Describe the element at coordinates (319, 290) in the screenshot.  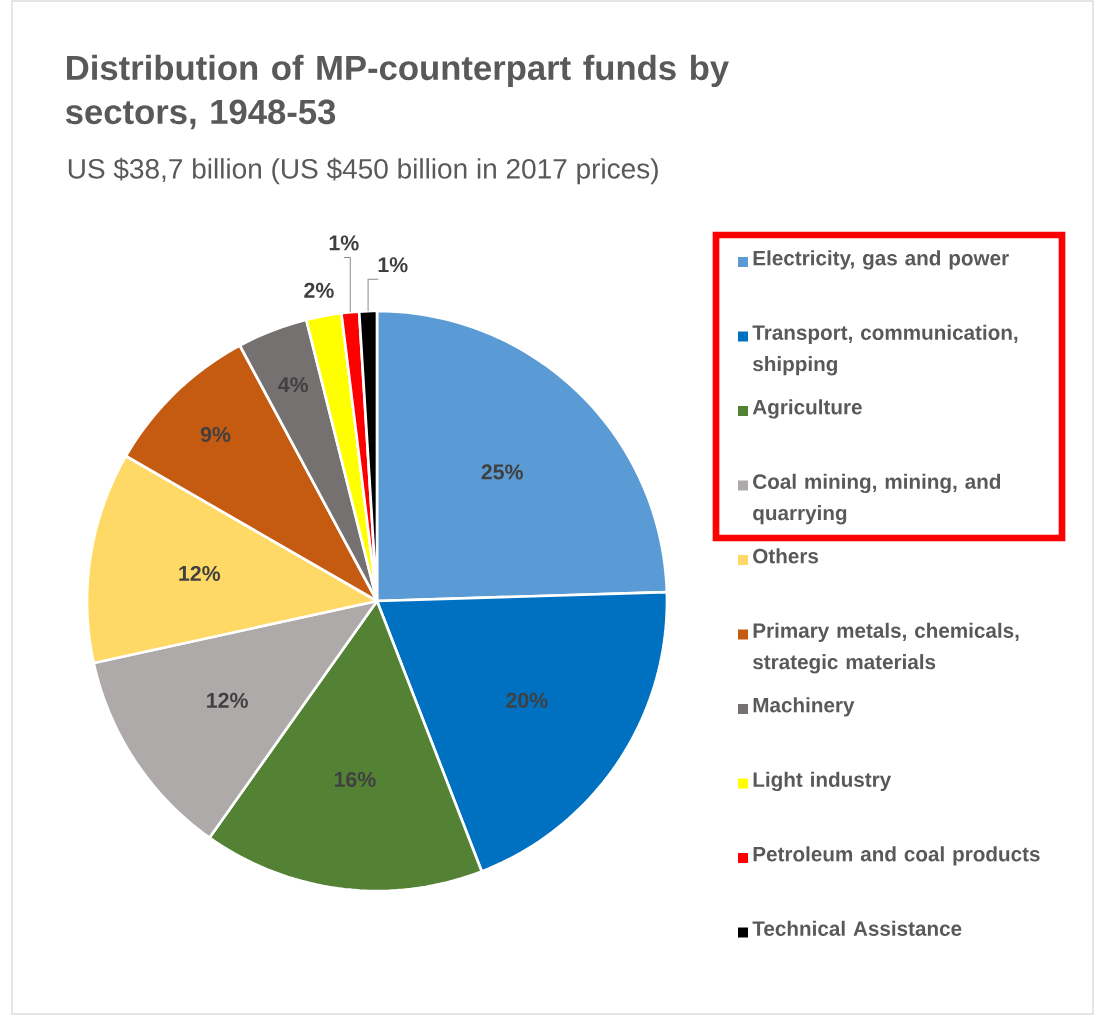
I see `data-label: 2%` at that location.